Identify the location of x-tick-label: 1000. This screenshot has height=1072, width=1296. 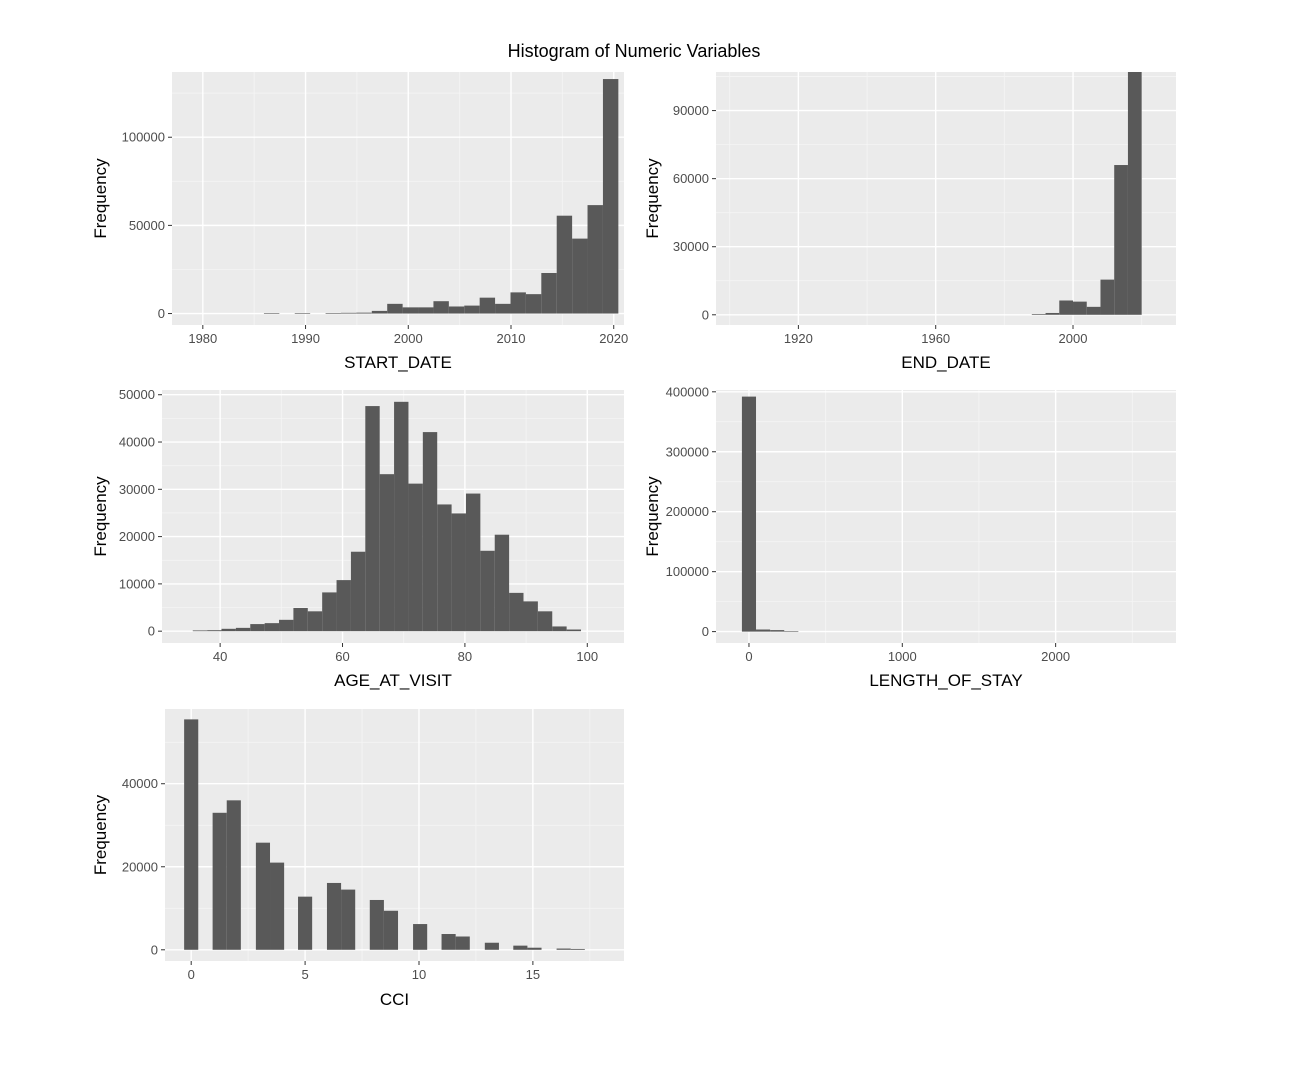
(902, 656).